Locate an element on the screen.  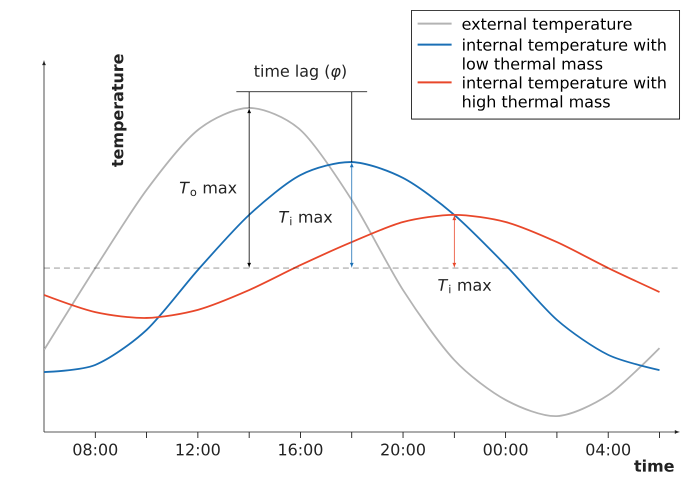
x-axis-title: time is located at coordinates (654, 466).